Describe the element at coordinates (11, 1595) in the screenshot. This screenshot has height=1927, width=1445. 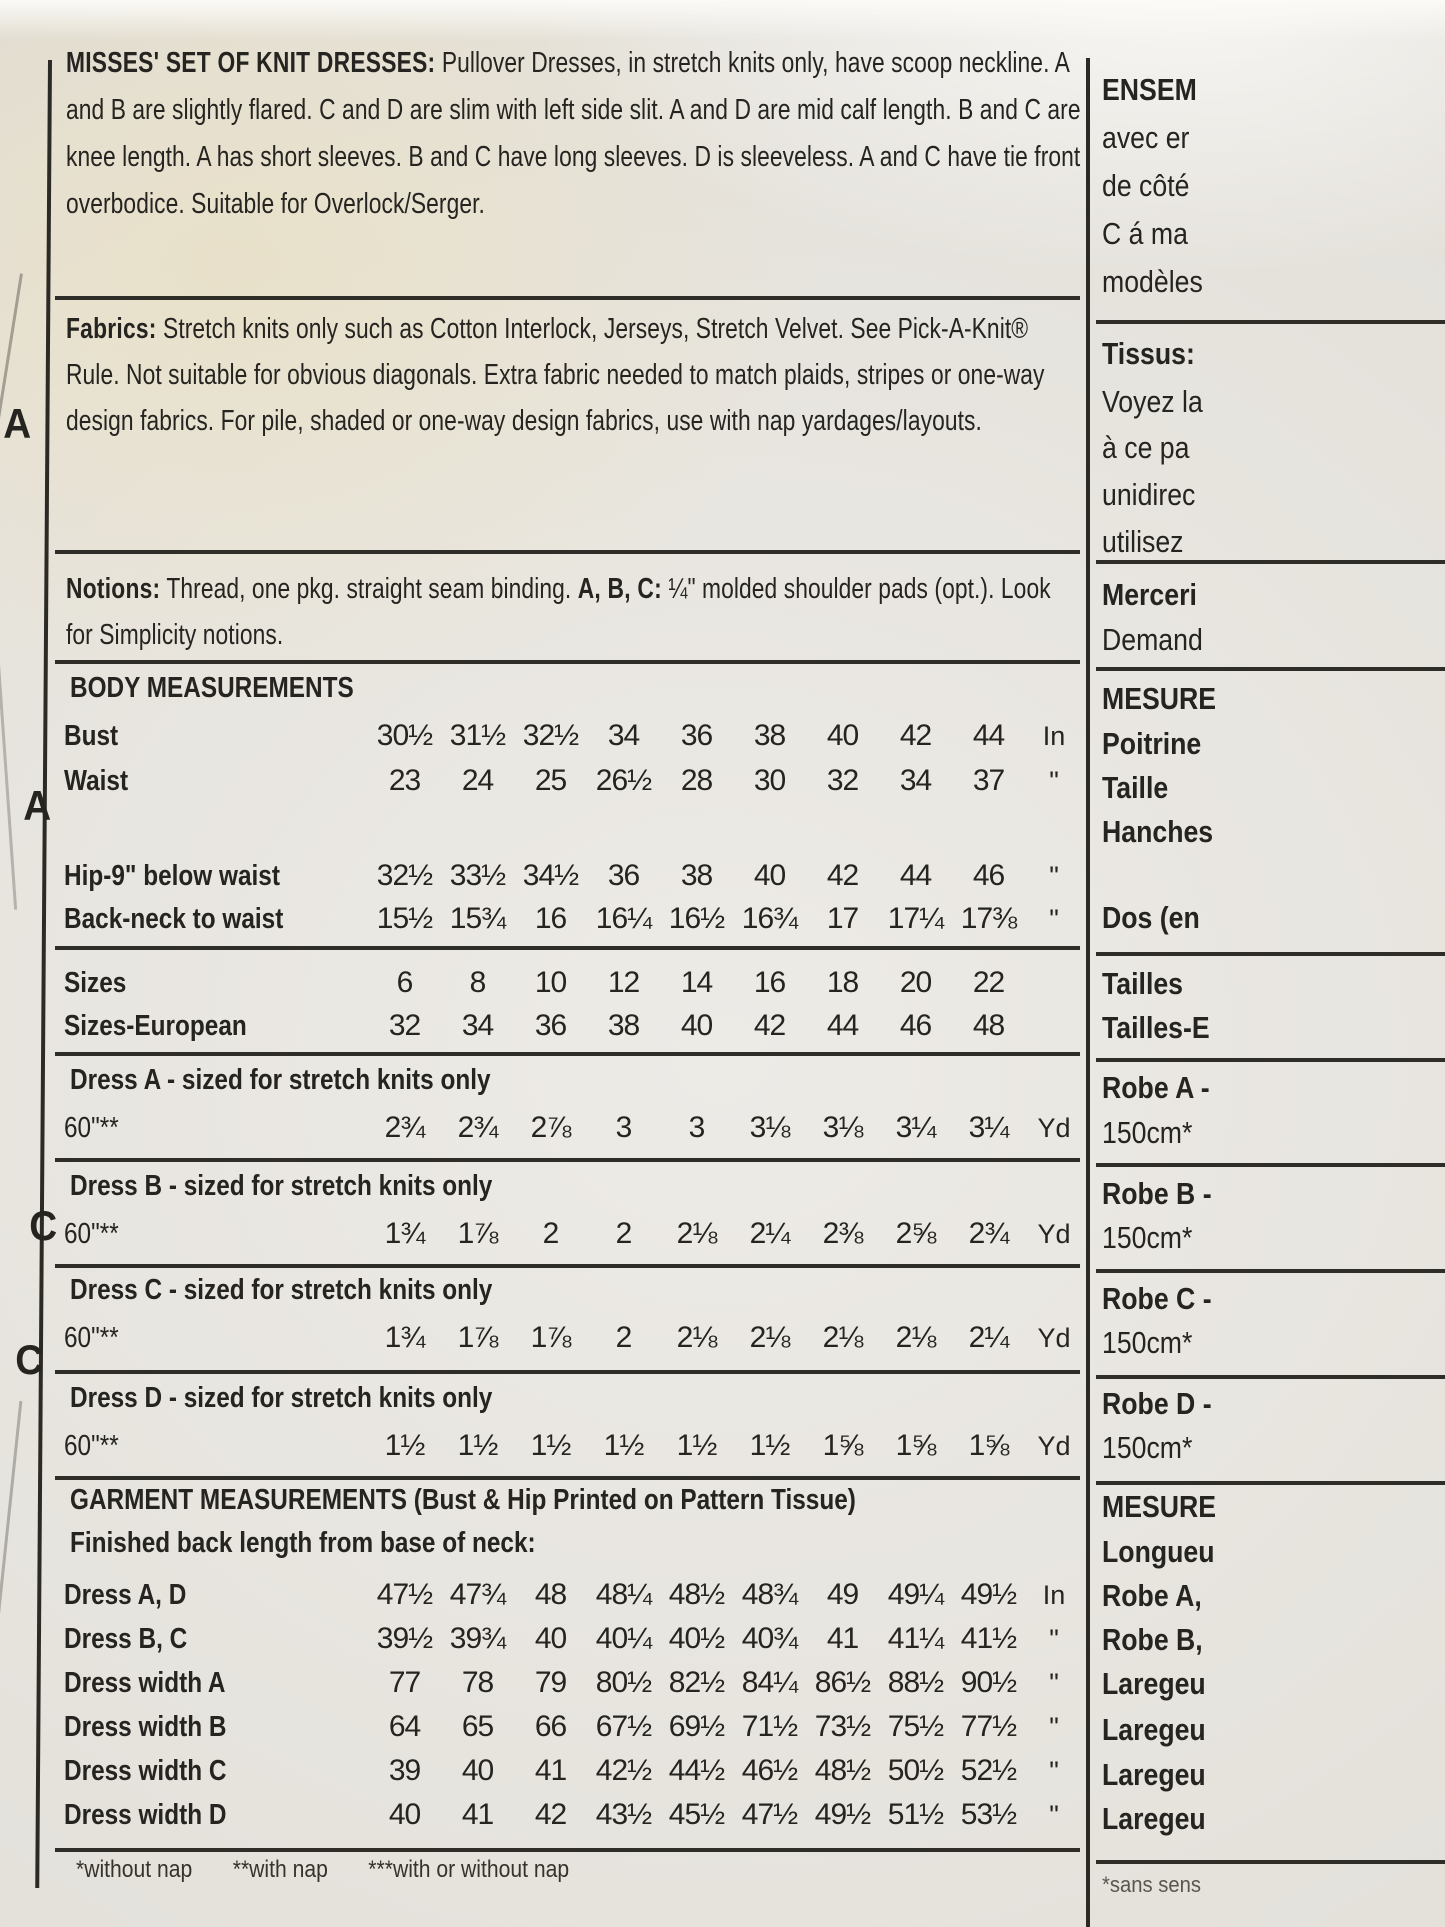
I see `garment-sketch-line` at that location.